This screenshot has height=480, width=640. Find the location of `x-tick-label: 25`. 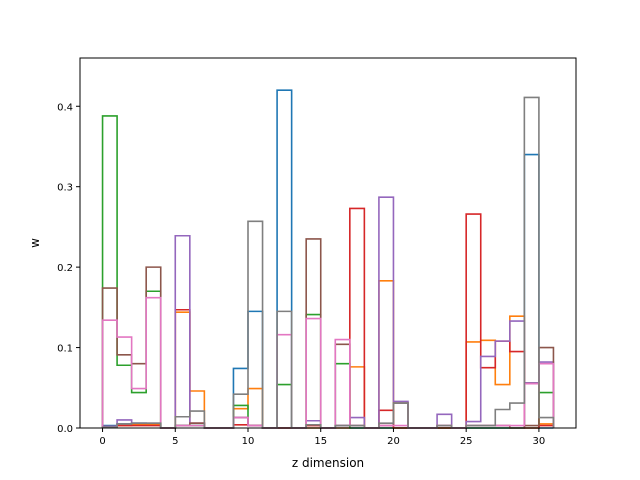

x-tick-label: 25 is located at coordinates (466, 441).